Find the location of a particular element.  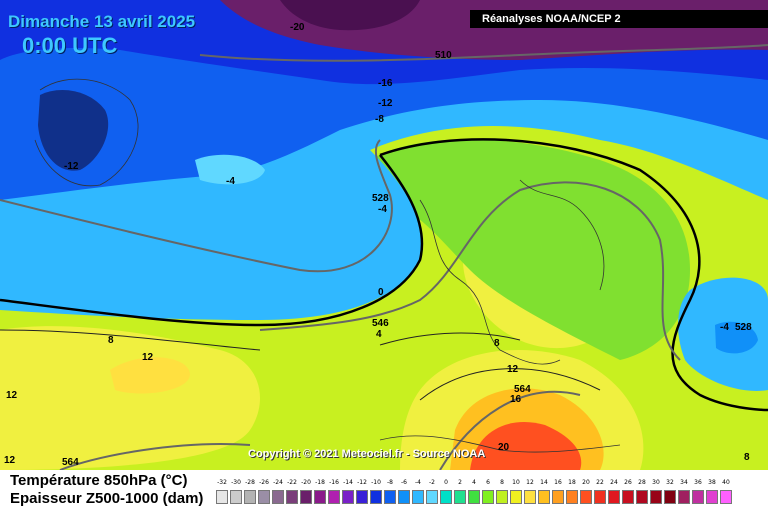

scale-label: 24 is located at coordinates (614, 482).